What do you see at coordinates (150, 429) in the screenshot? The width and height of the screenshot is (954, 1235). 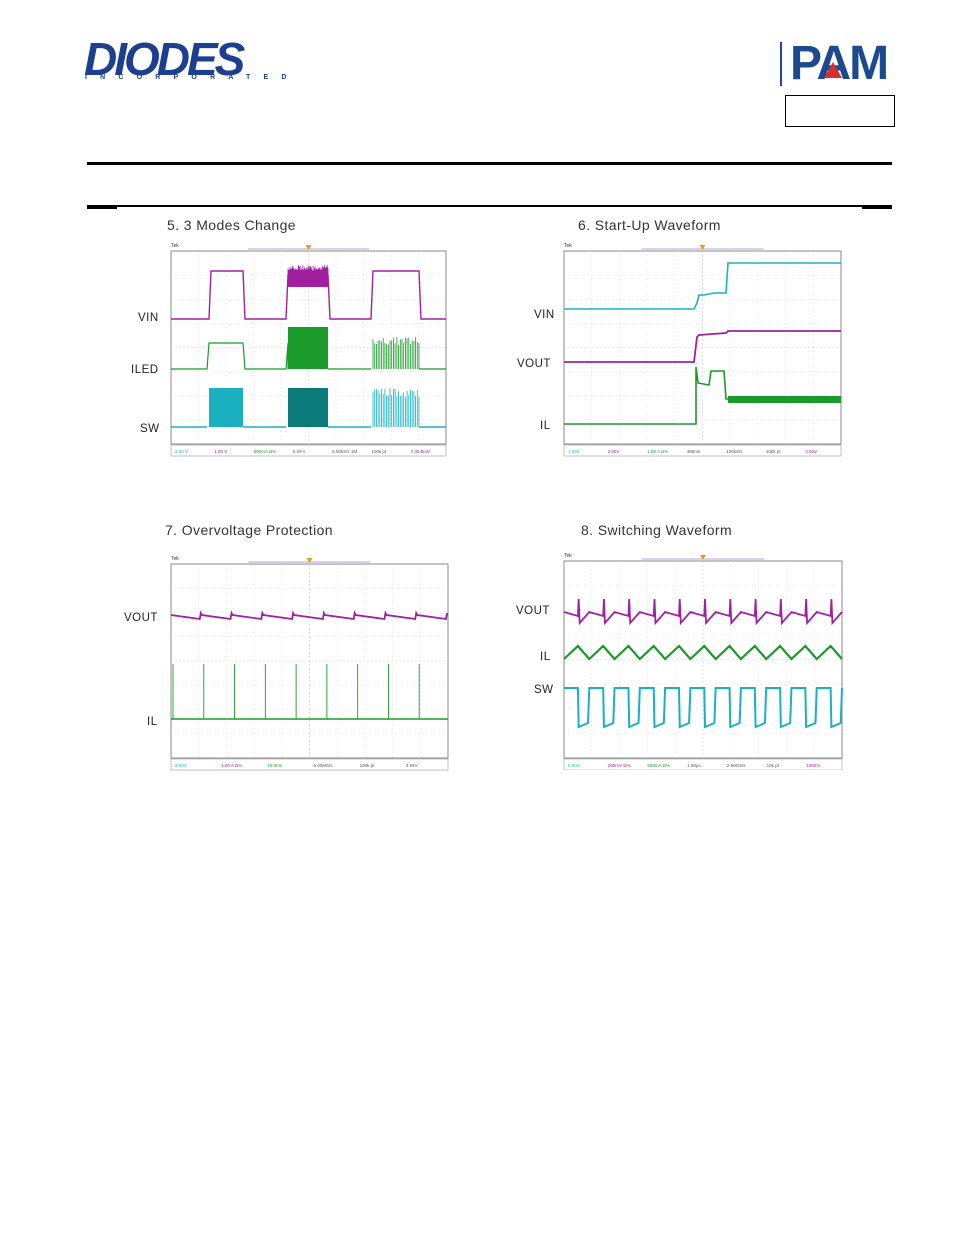 I see `fig5-label-sw: SW` at bounding box center [150, 429].